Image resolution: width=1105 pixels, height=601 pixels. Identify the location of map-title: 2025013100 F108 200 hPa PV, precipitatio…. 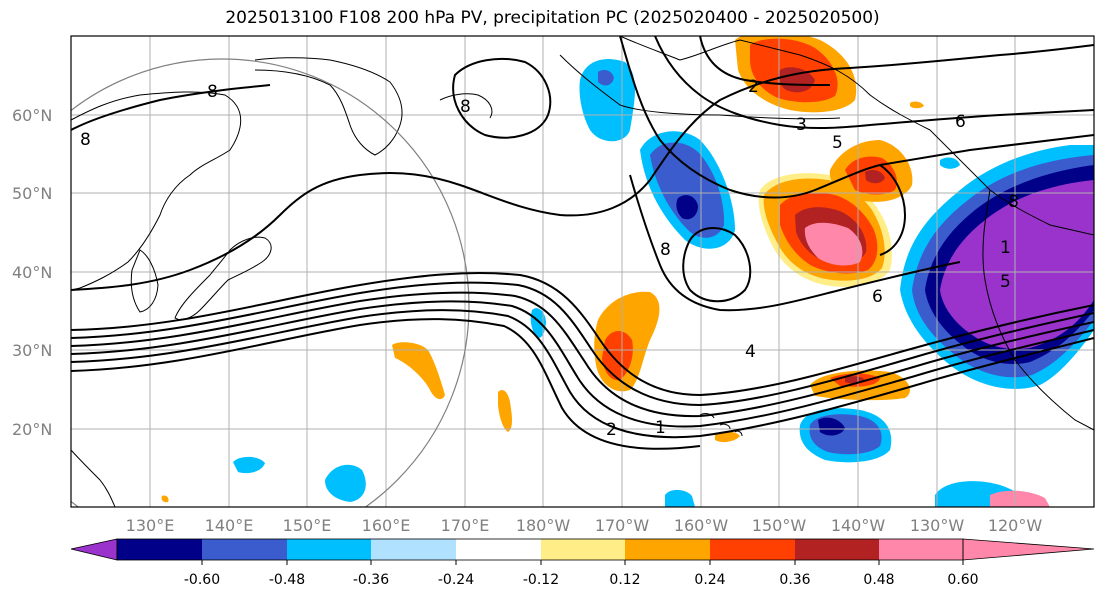
(552, 18).